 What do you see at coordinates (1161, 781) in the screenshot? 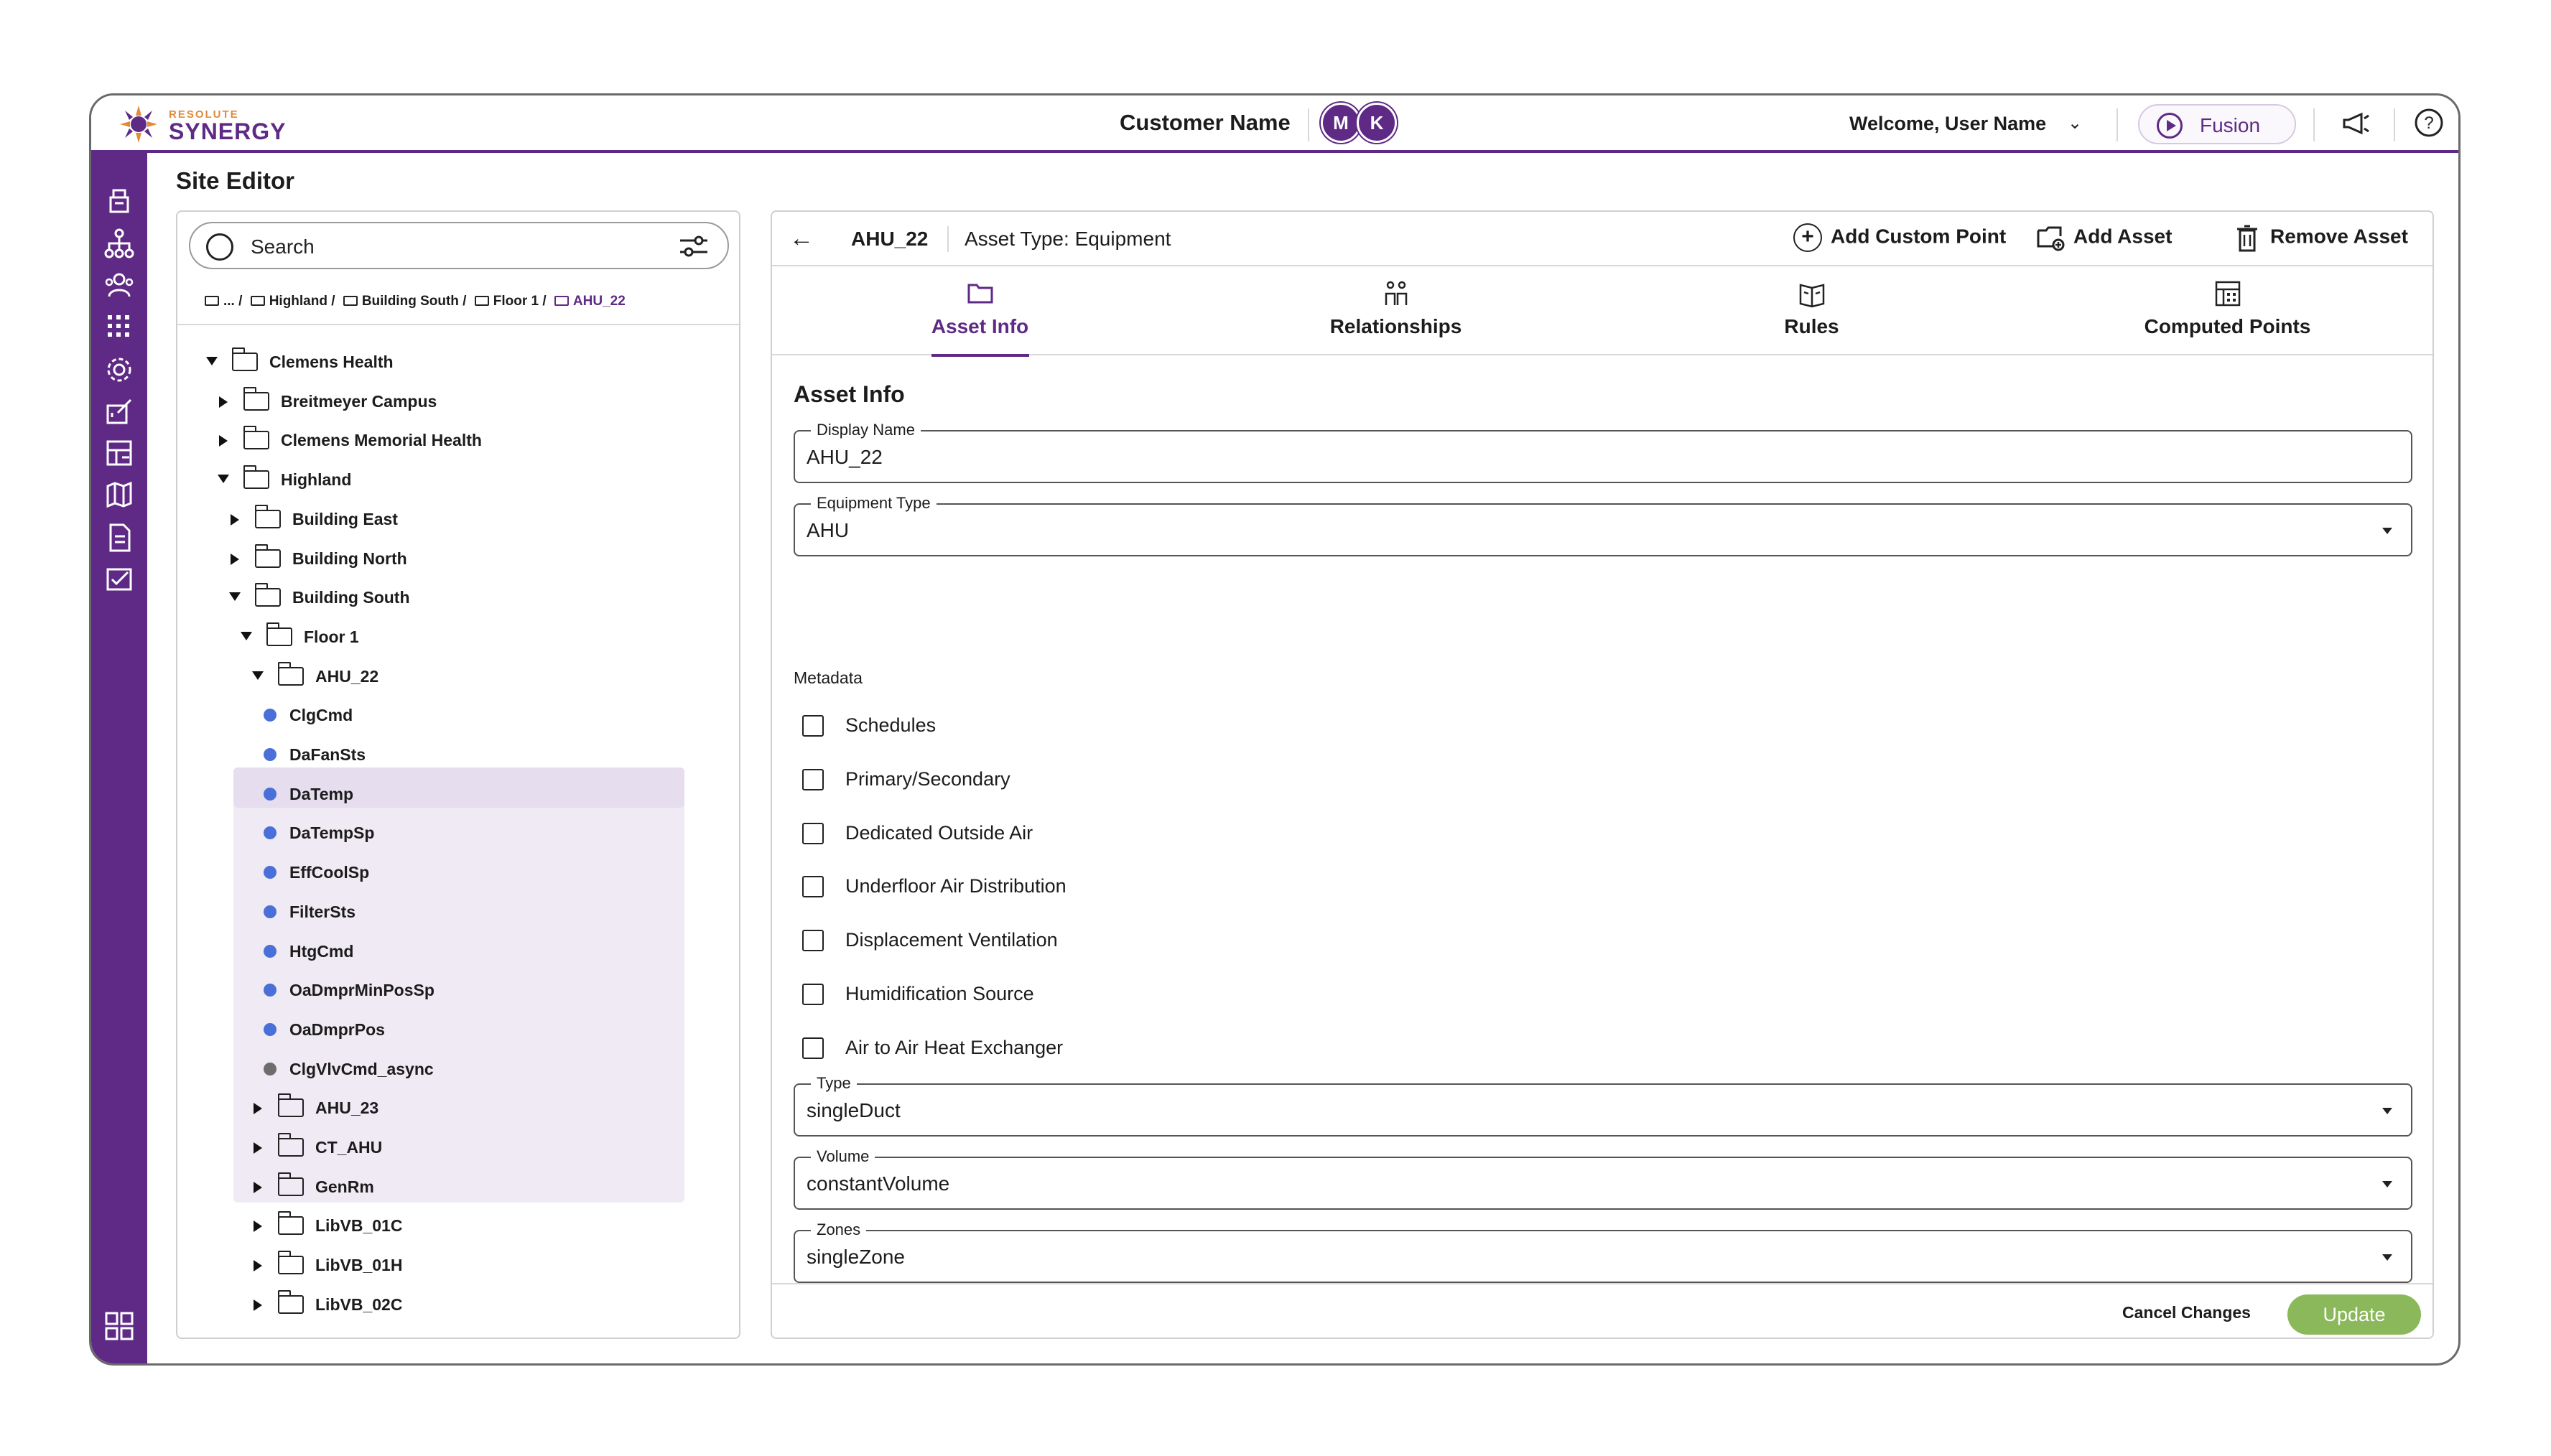
I see `metadata-checkbox: Primary/Secondary` at bounding box center [1161, 781].